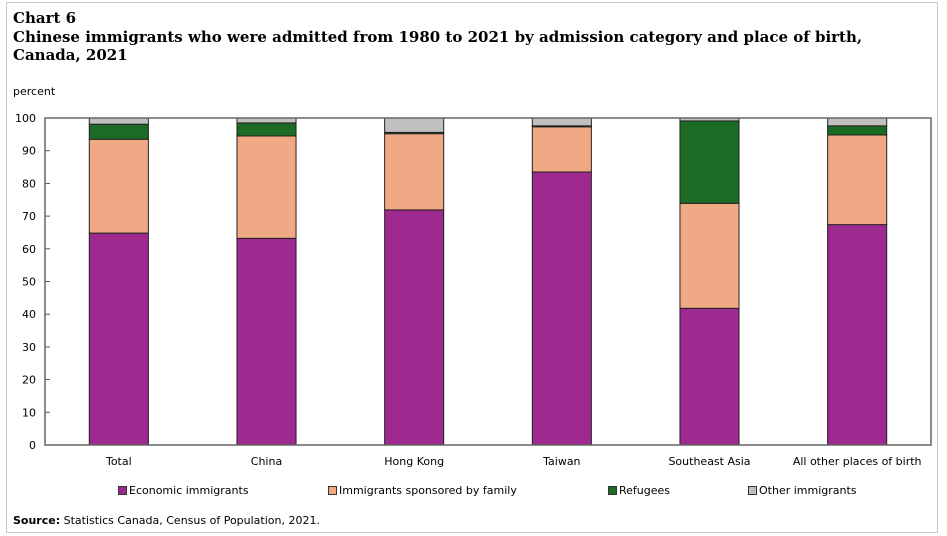 This screenshot has height=536, width=947. Describe the element at coordinates (645, 490) in the screenshot. I see `legend-label: Refugees` at that location.